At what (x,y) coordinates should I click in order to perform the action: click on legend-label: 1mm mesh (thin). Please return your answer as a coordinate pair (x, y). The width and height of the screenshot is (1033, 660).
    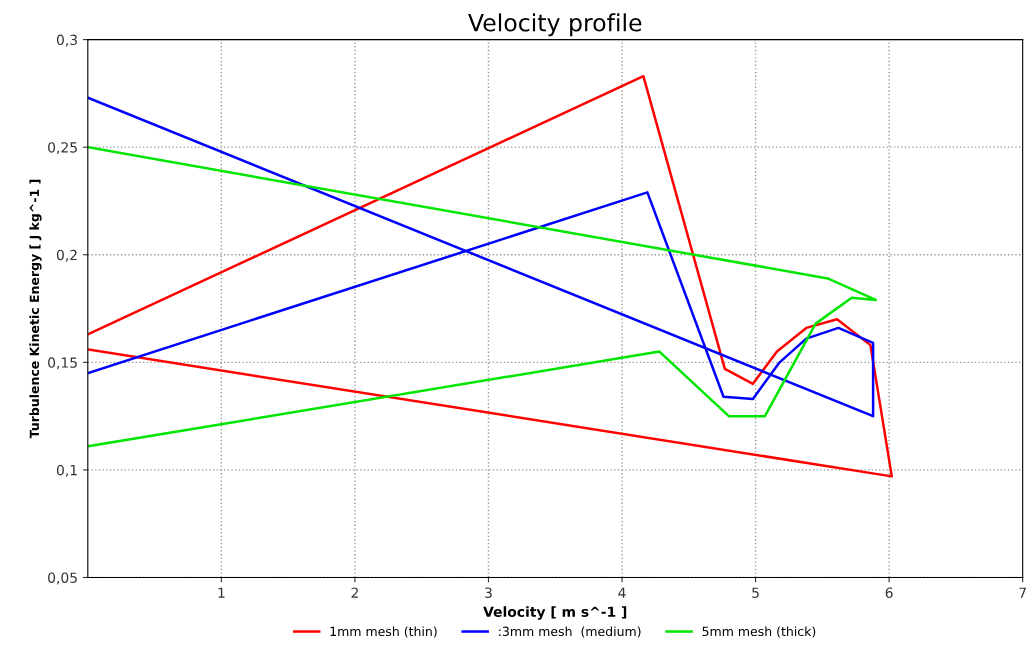
    Looking at the image, I should click on (383, 632).